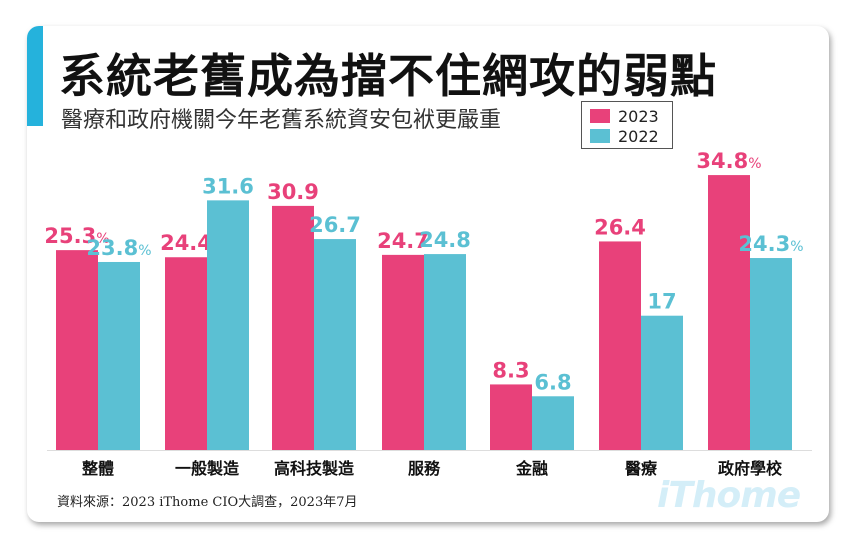 The width and height of the screenshot is (855, 549). I want to click on data-label-2023-6: 34.8%, so click(728, 161).